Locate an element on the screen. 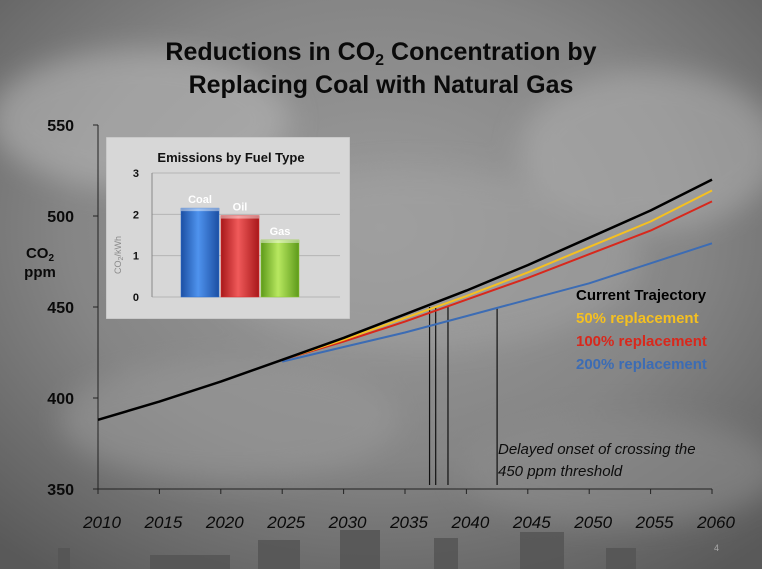 Image resolution: width=762 pixels, height=569 pixels. x-tick-label: 2025 is located at coordinates (285, 522).